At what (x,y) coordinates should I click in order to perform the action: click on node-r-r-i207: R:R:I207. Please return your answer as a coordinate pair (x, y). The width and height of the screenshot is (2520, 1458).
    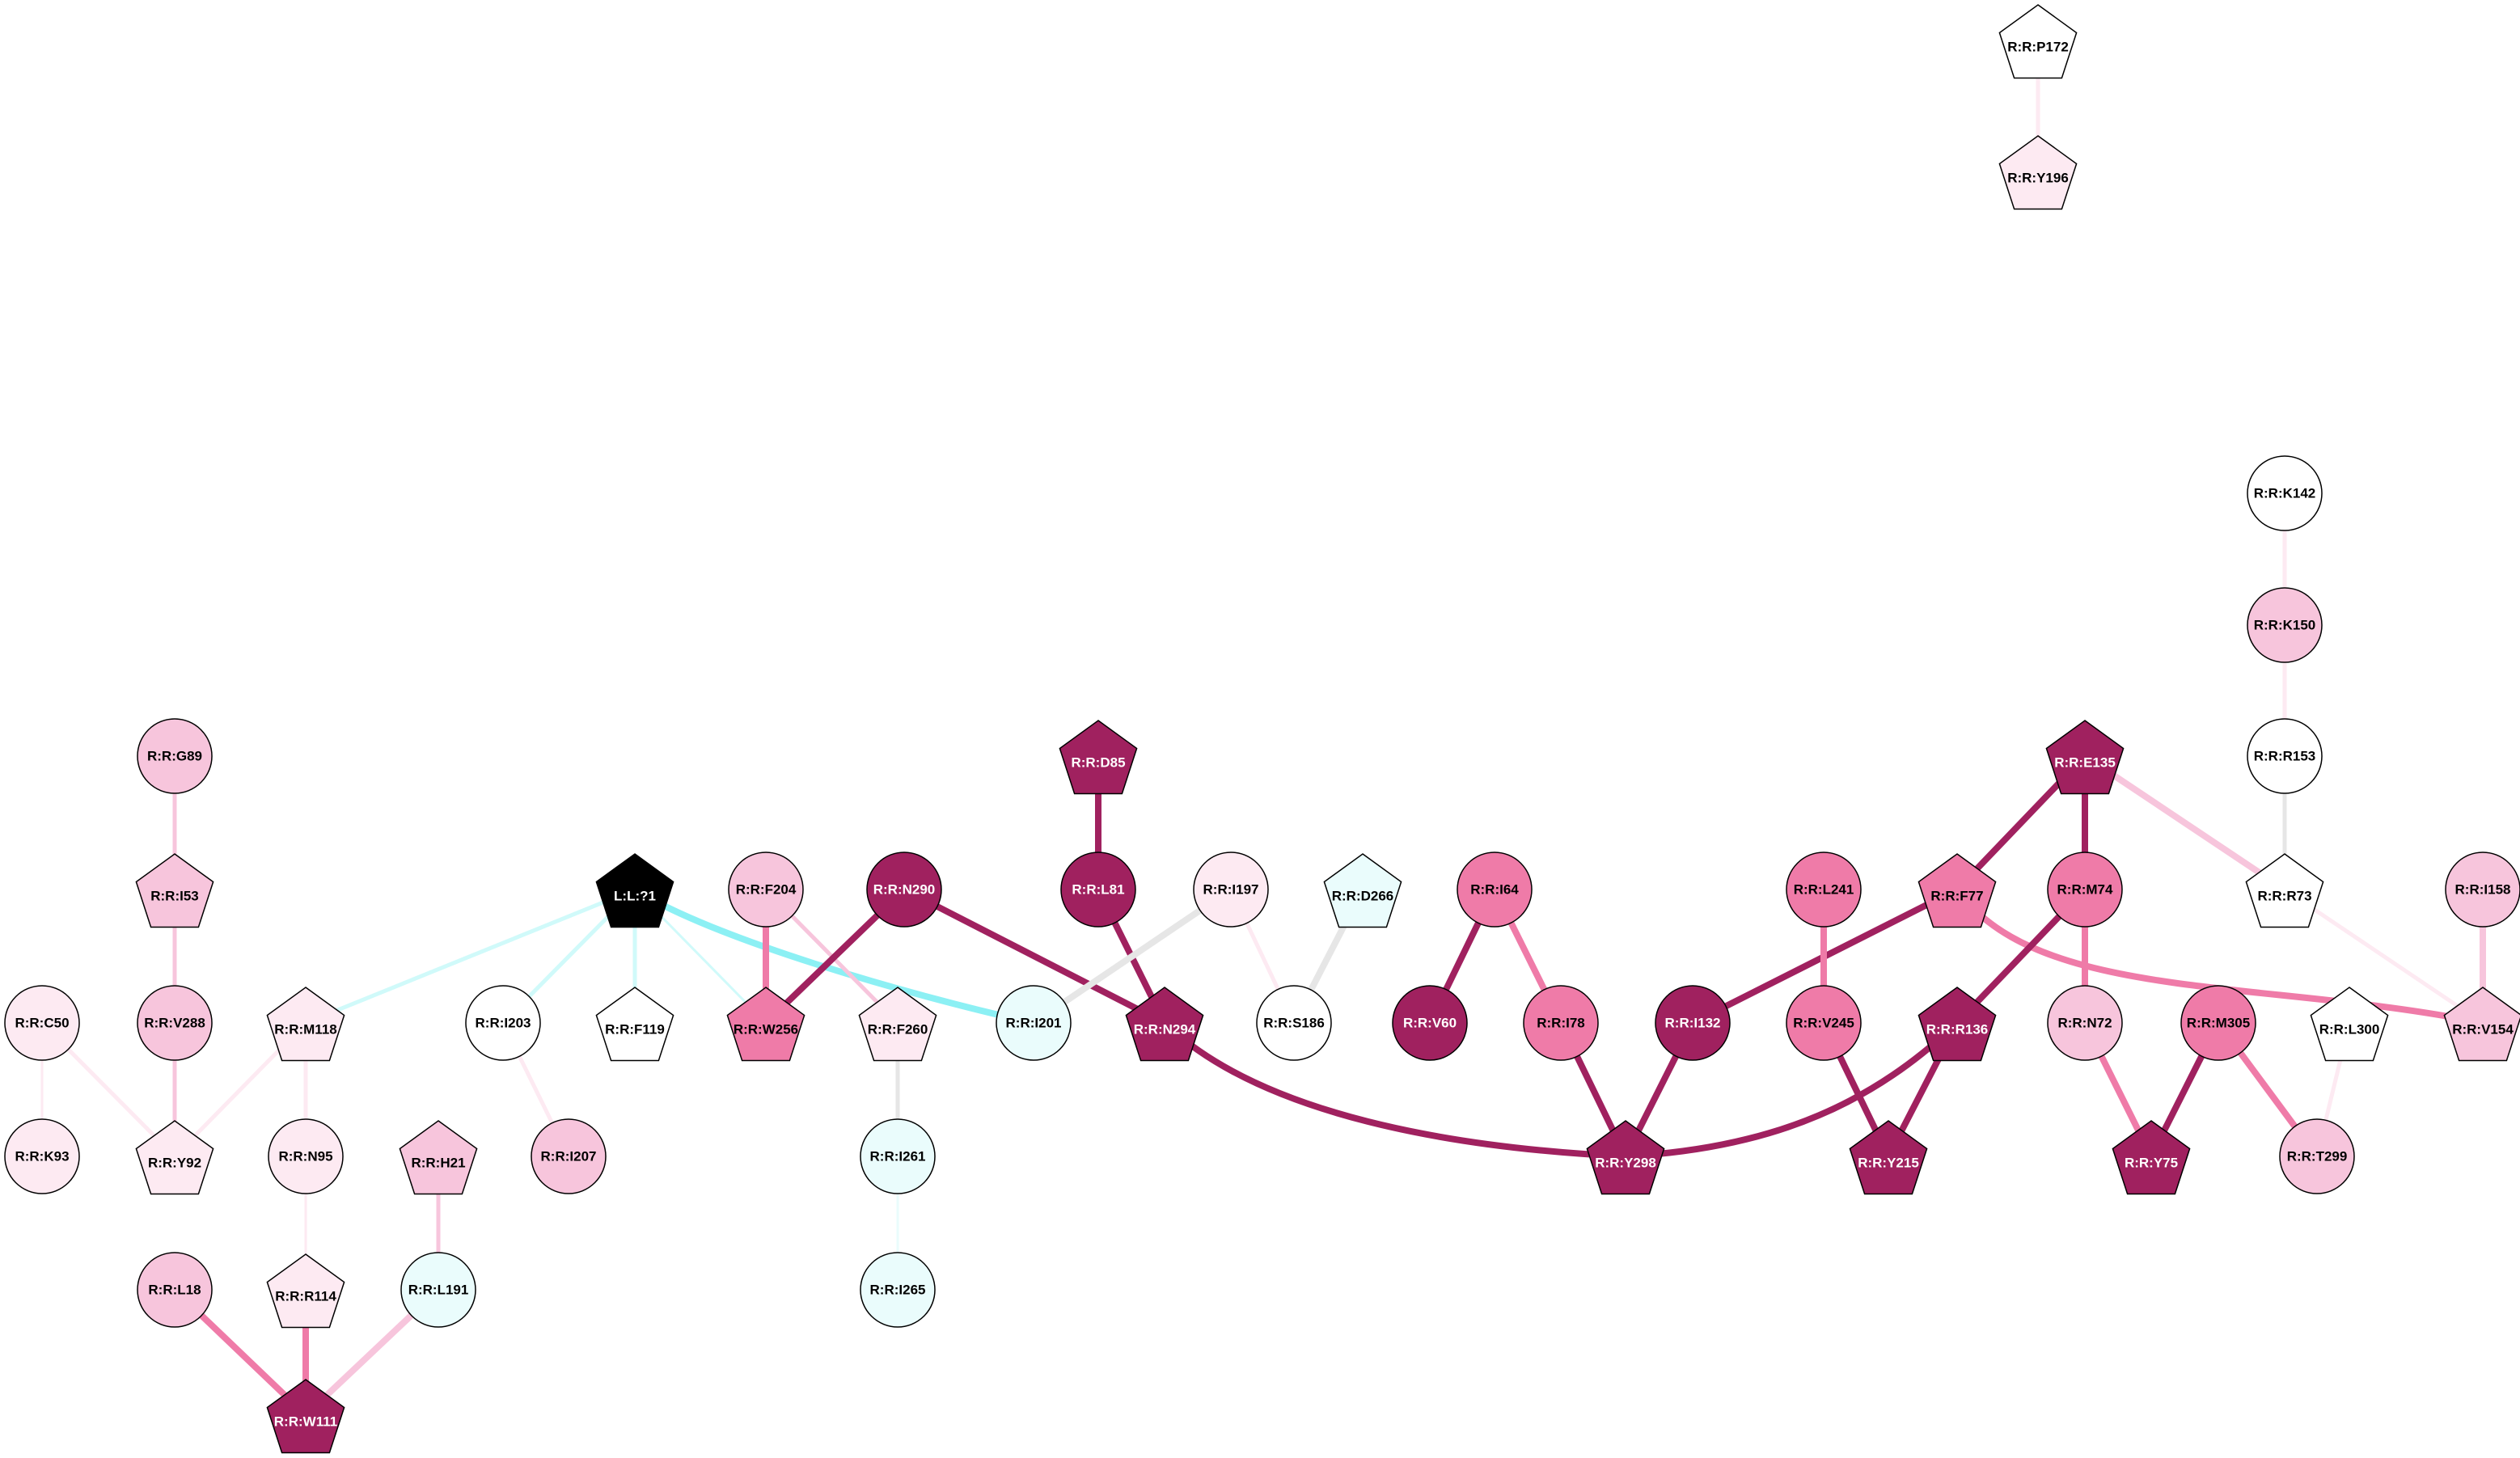
    Looking at the image, I should click on (569, 1156).